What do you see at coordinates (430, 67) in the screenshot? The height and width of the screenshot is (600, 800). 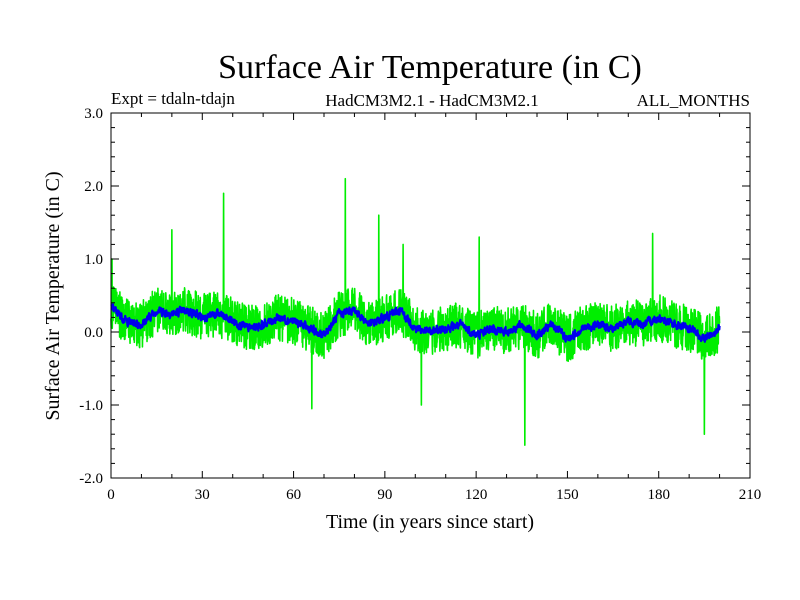 I see `chart-title: Surface Air Temperature (in C)` at bounding box center [430, 67].